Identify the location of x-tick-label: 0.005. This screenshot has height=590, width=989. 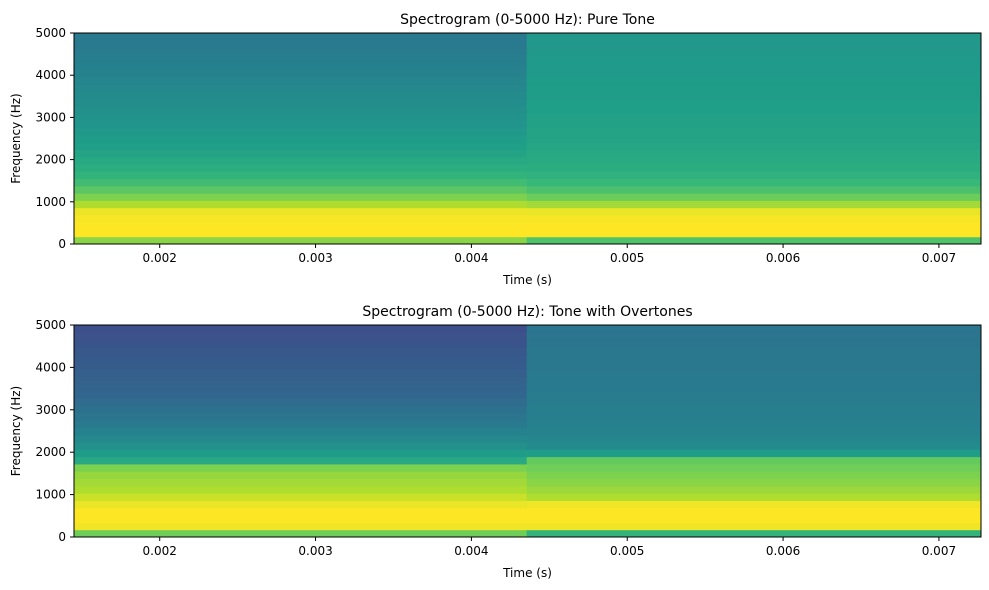
(627, 258).